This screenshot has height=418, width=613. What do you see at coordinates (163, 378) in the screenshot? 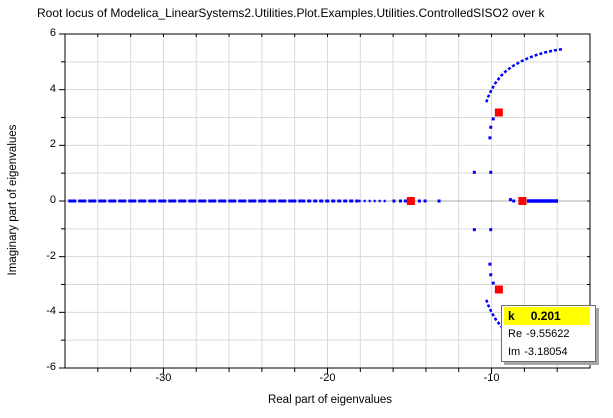
I see `x-tick-label: -30` at bounding box center [163, 378].